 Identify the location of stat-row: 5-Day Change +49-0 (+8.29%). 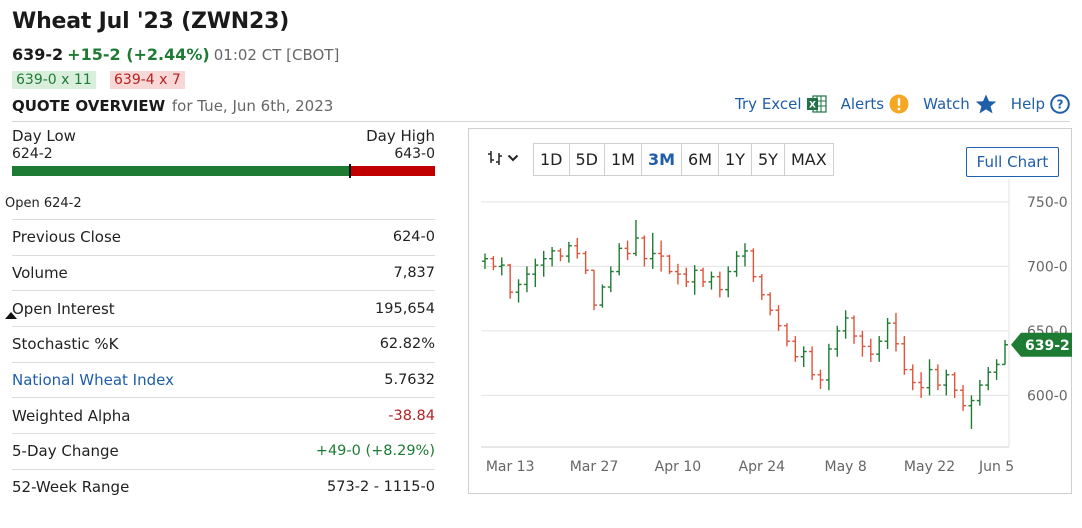
(223, 451).